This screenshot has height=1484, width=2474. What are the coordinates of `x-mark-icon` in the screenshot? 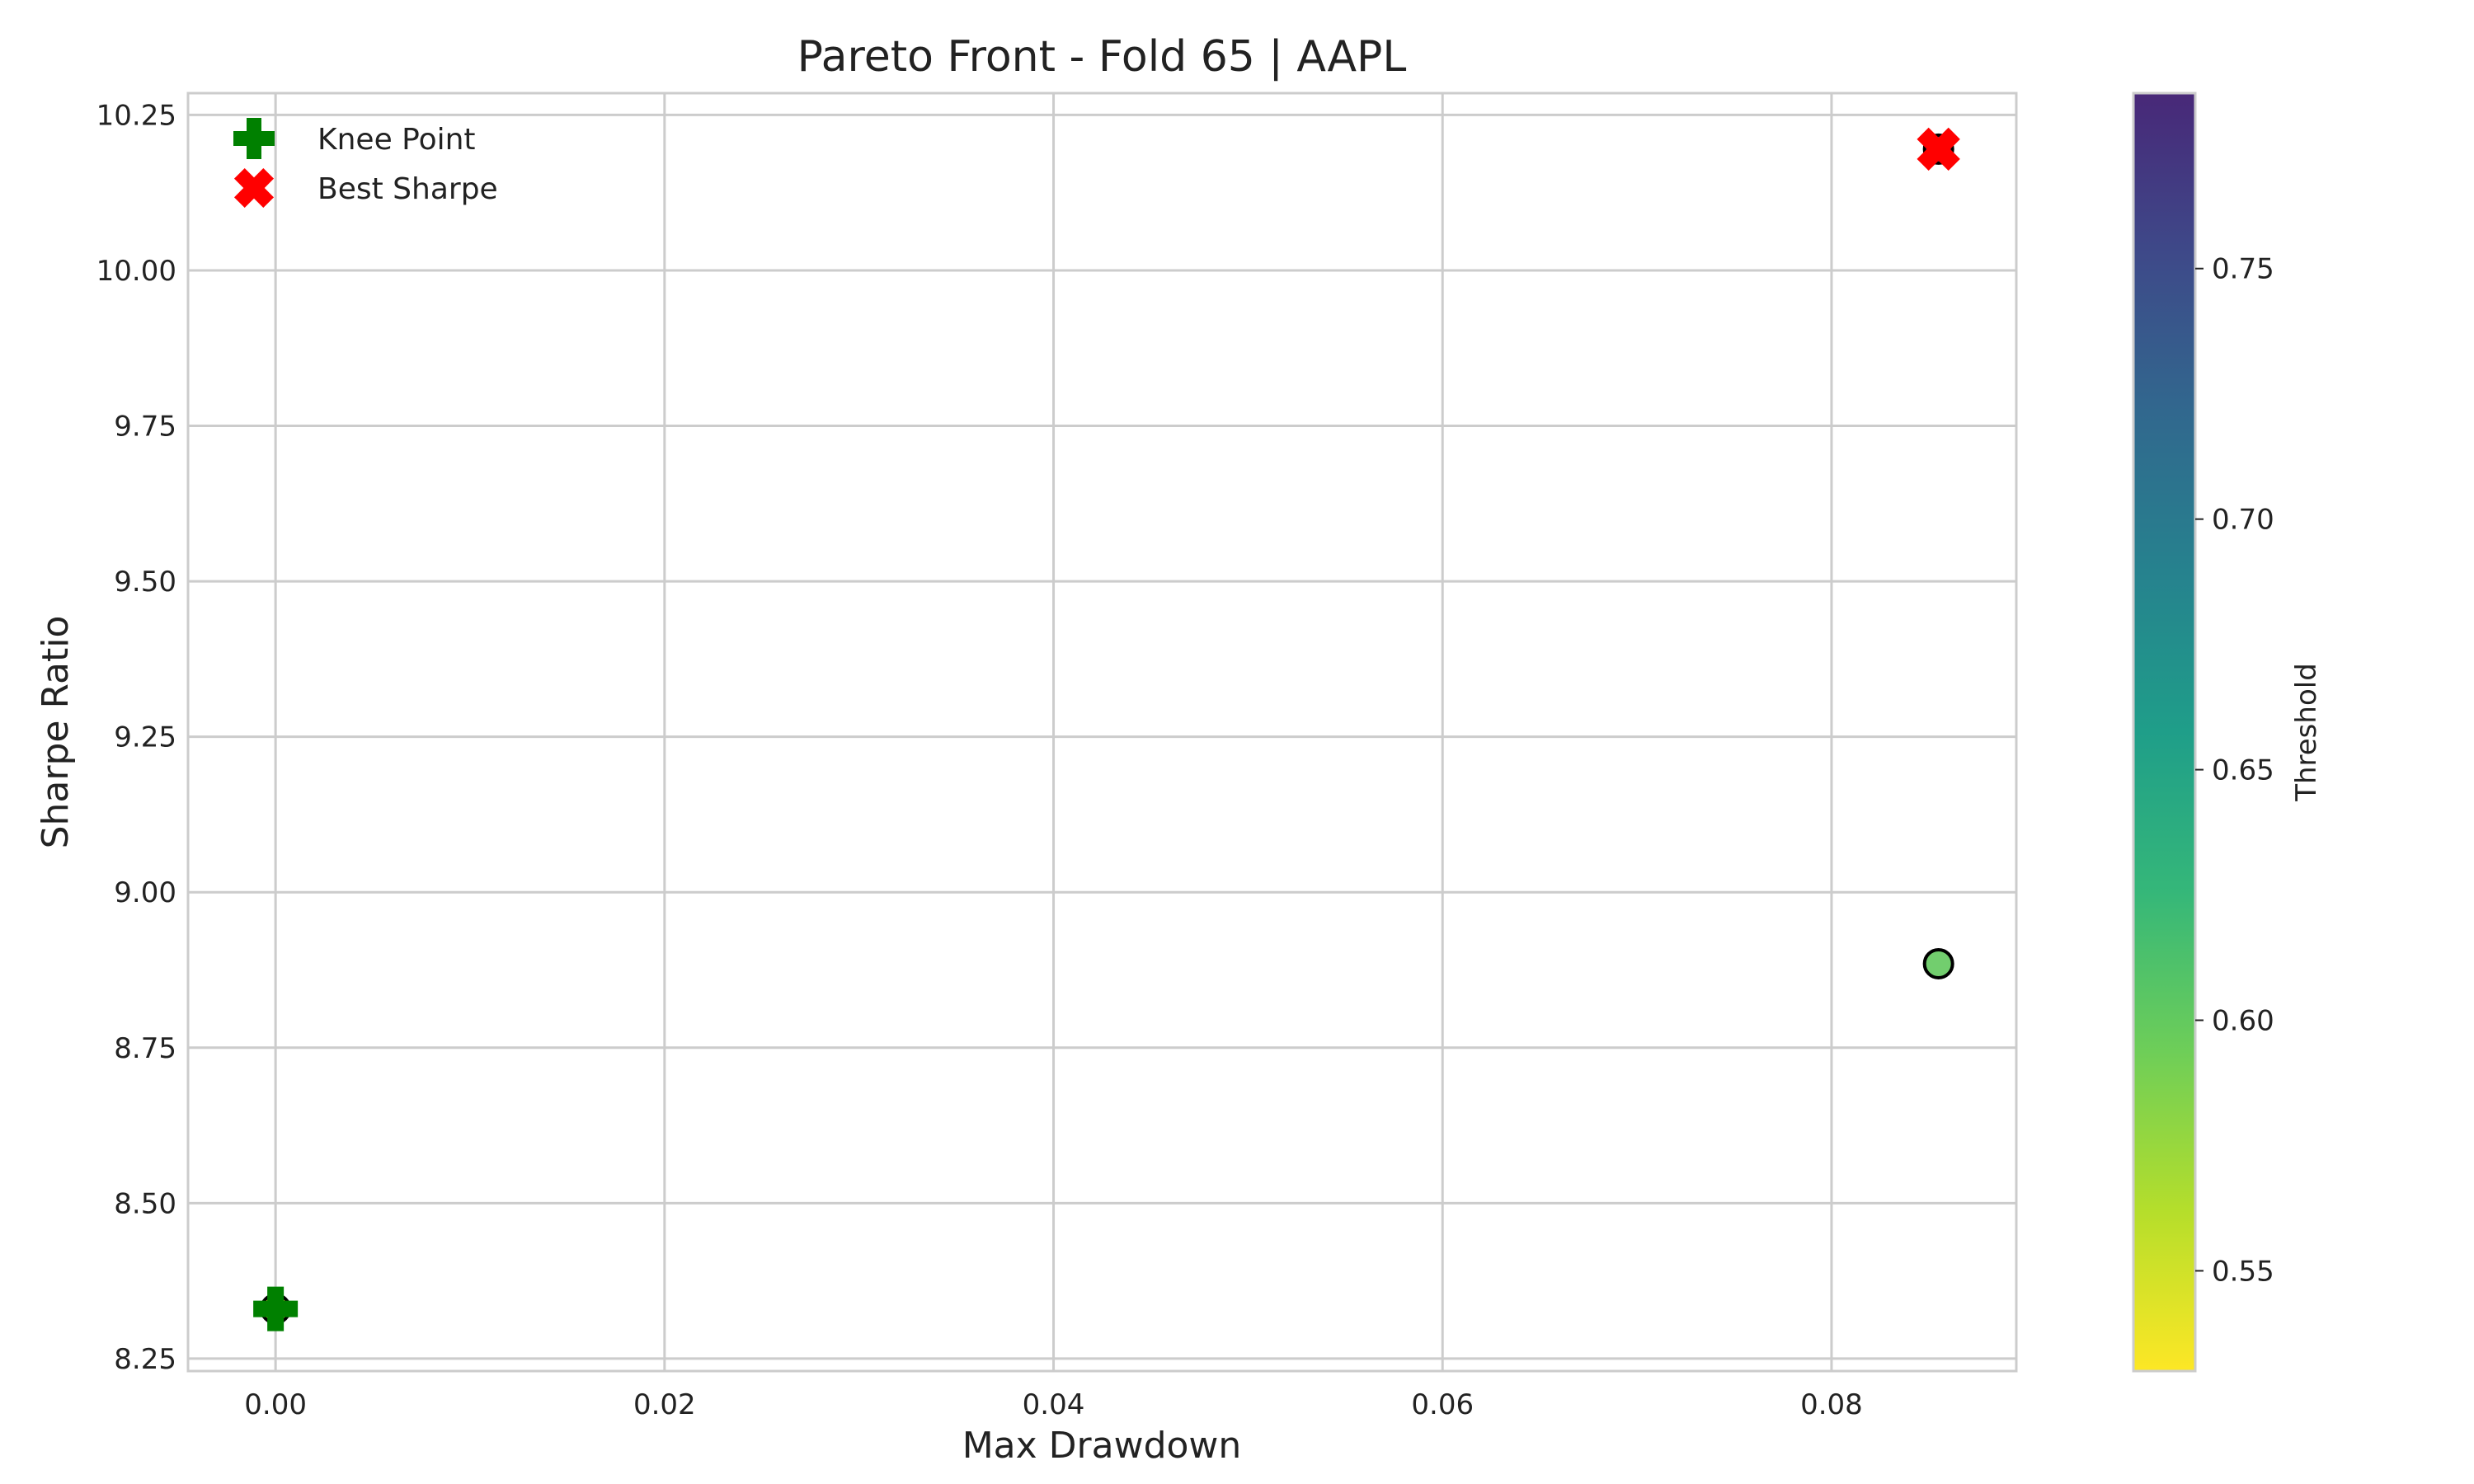 It's located at (254, 188).